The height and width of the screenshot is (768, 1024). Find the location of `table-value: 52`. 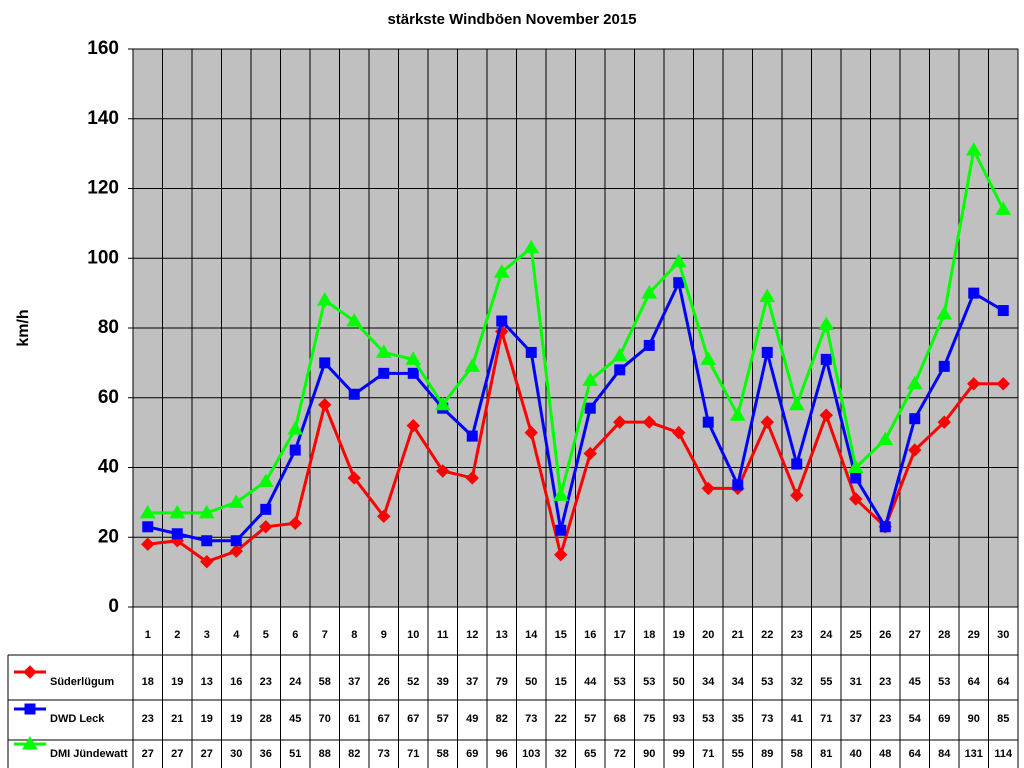

table-value: 52 is located at coordinates (413, 682).